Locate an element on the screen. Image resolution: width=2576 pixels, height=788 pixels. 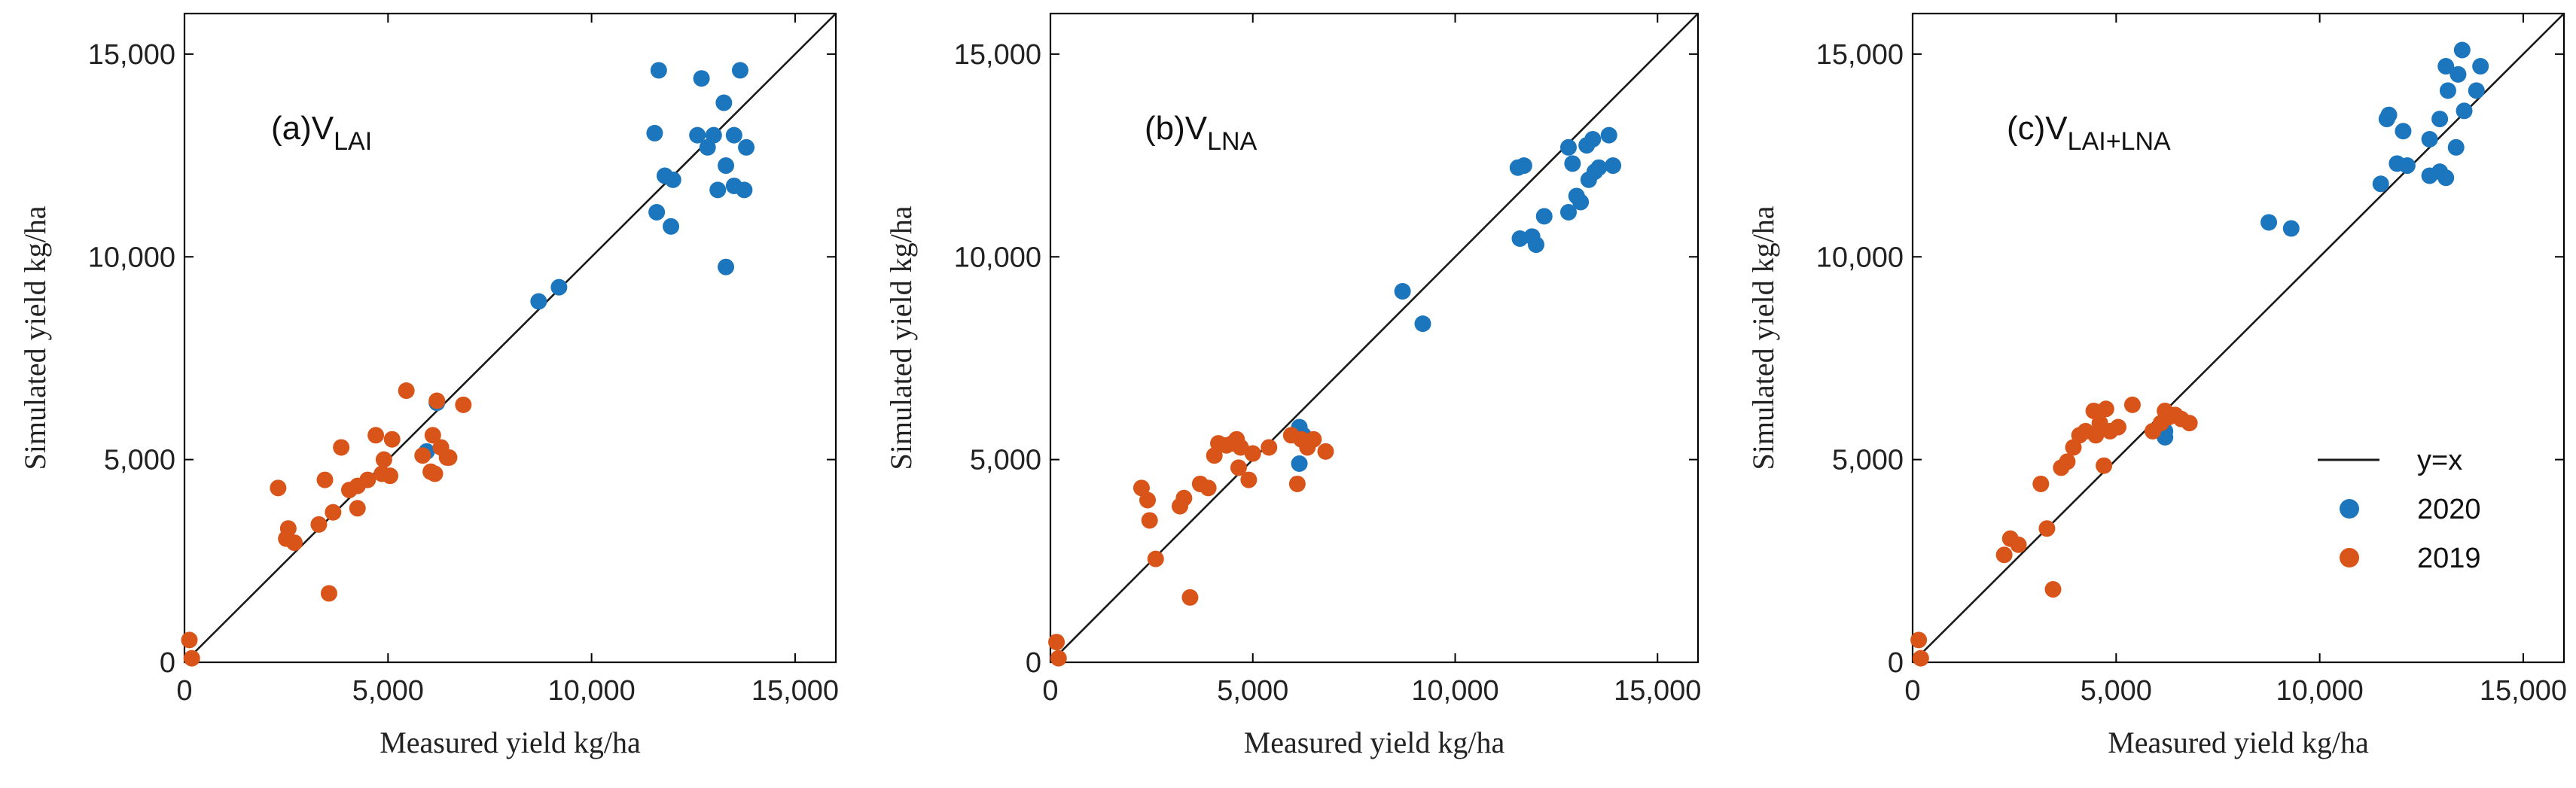
panel-label-subscript: LAI is located at coordinates (353, 141).